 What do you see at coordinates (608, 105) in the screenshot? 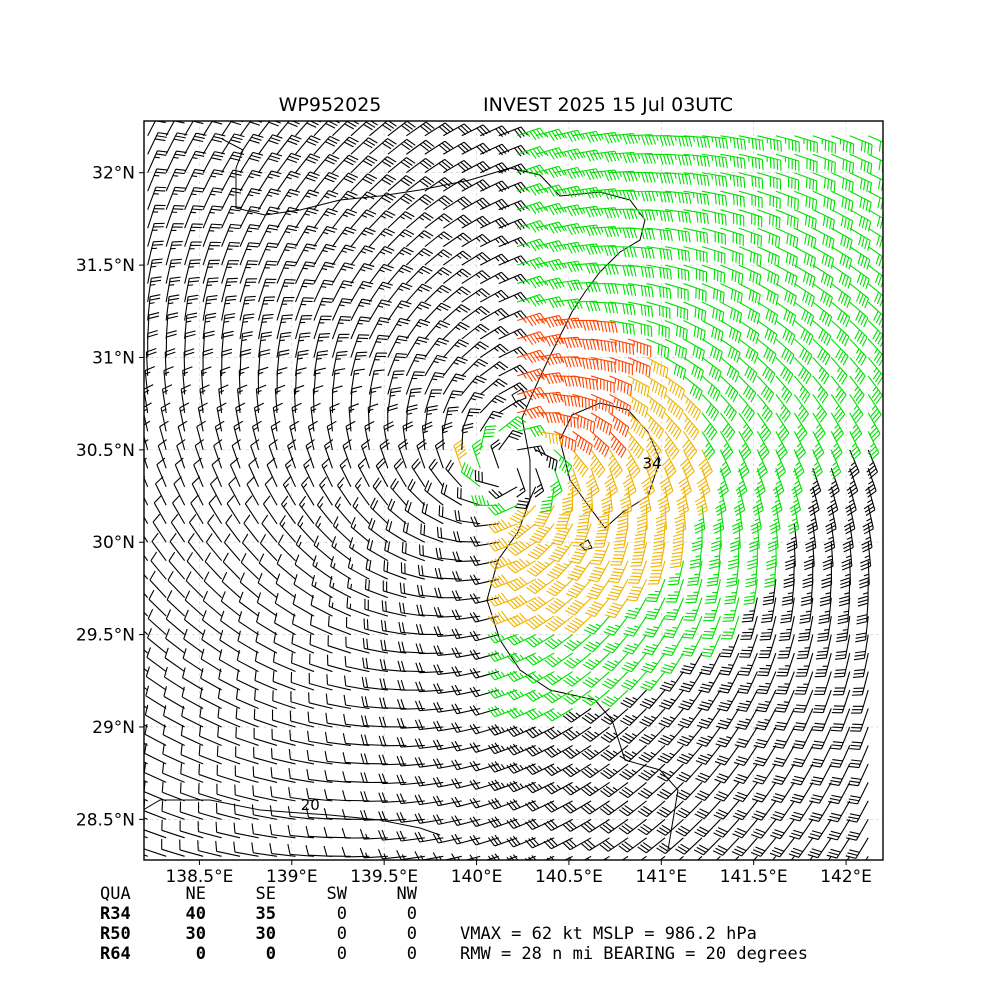
I see `chart-title-right: INVEST 2025 15 Jul 03UTC` at bounding box center [608, 105].